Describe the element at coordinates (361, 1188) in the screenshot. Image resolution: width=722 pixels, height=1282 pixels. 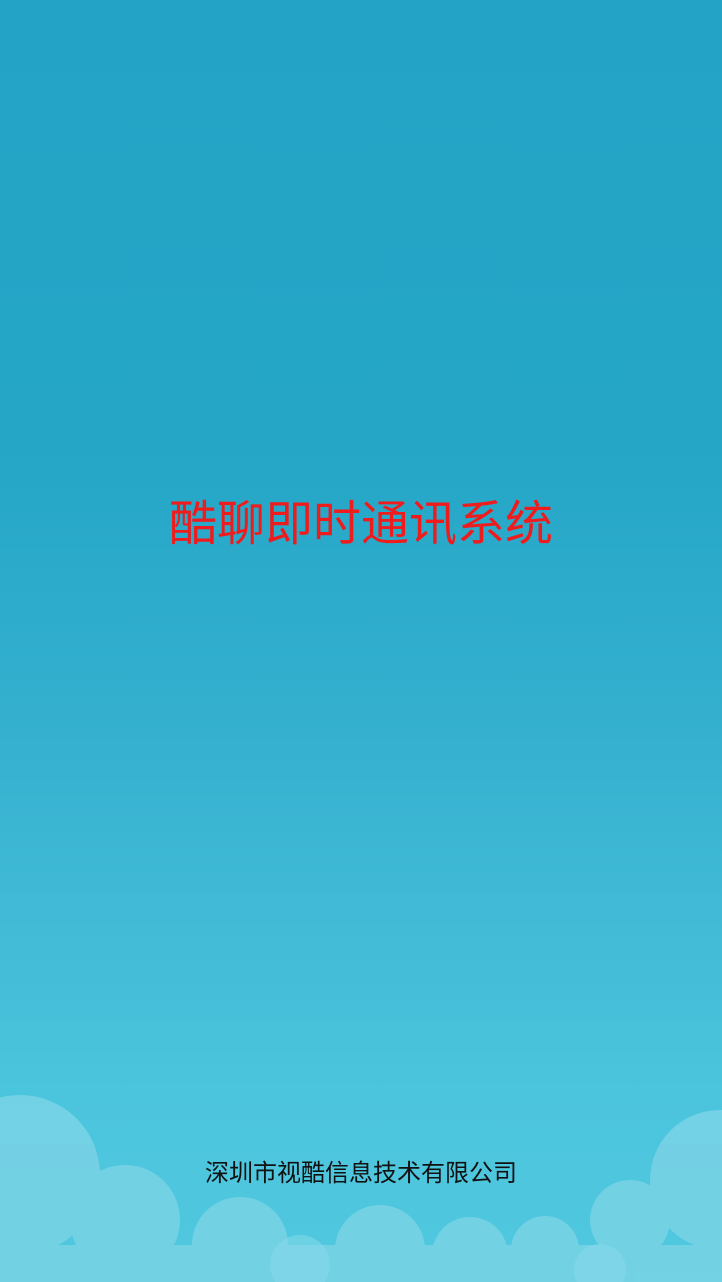
I see `cloud-decoration` at that location.